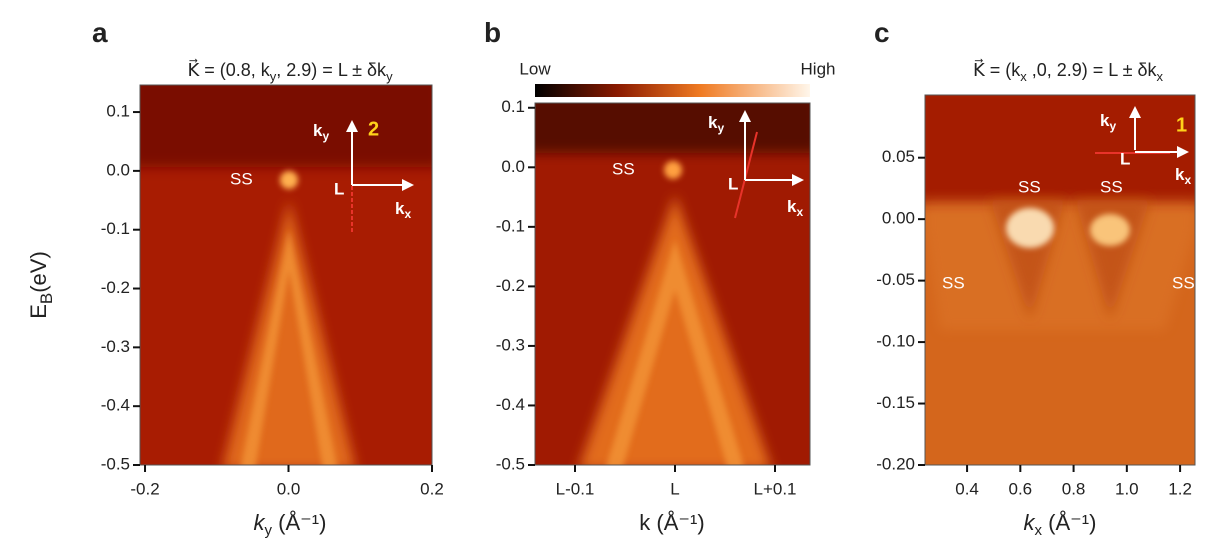 The image size is (1224, 557). Describe the element at coordinates (895, 279) in the screenshot. I see `y-tick-label: -0.05` at that location.